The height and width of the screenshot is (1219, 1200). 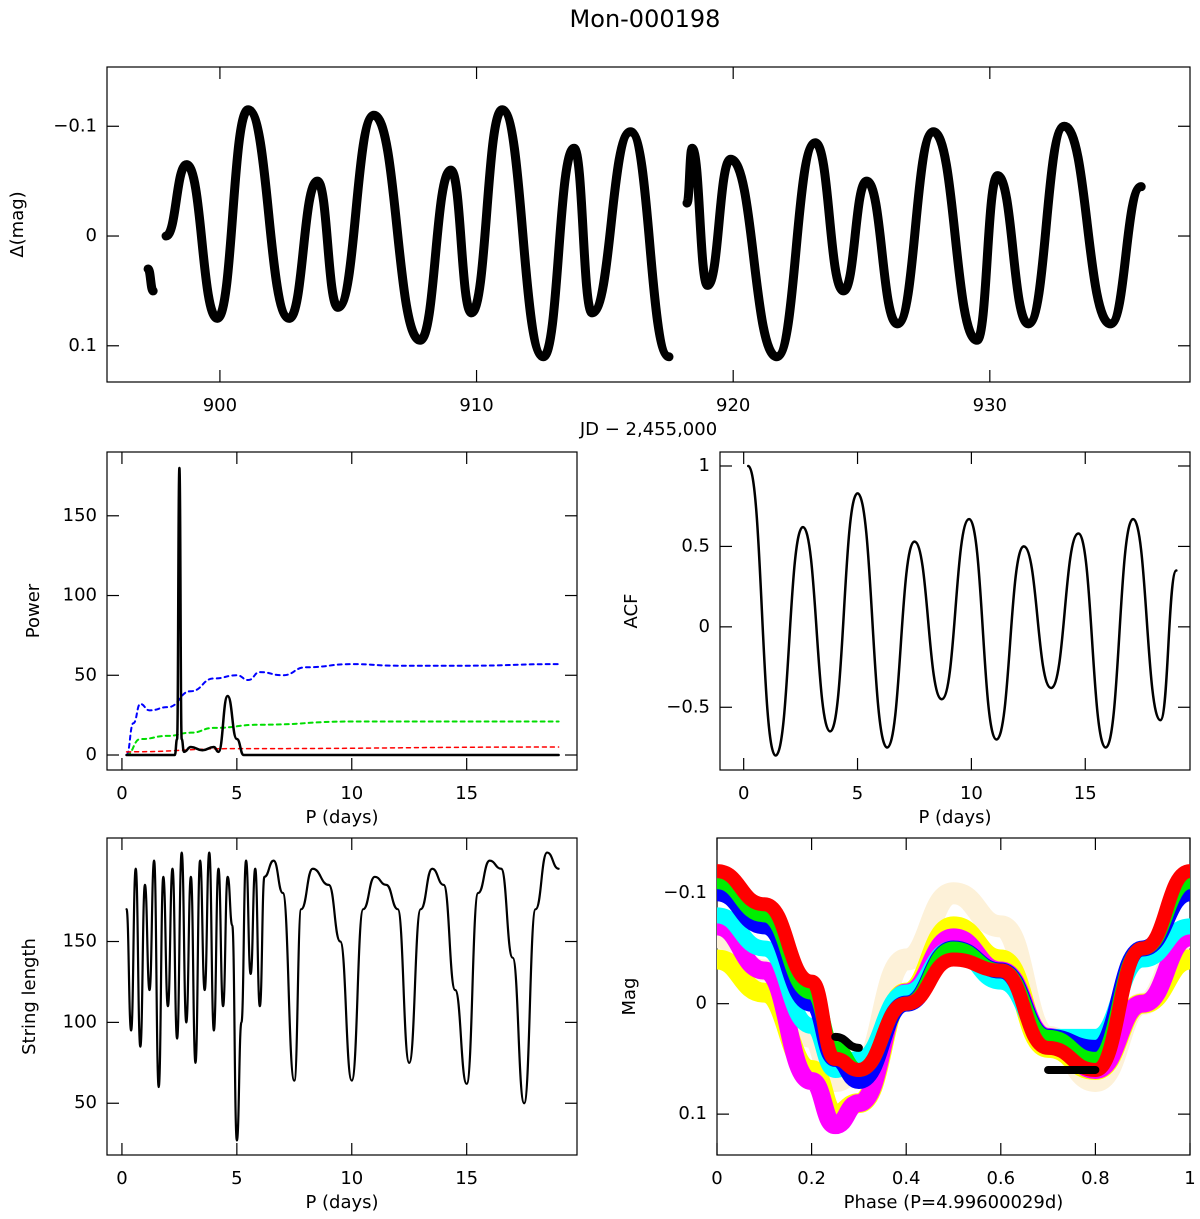 I want to click on x-tick-label: 0.6, so click(x=1000, y=1178).